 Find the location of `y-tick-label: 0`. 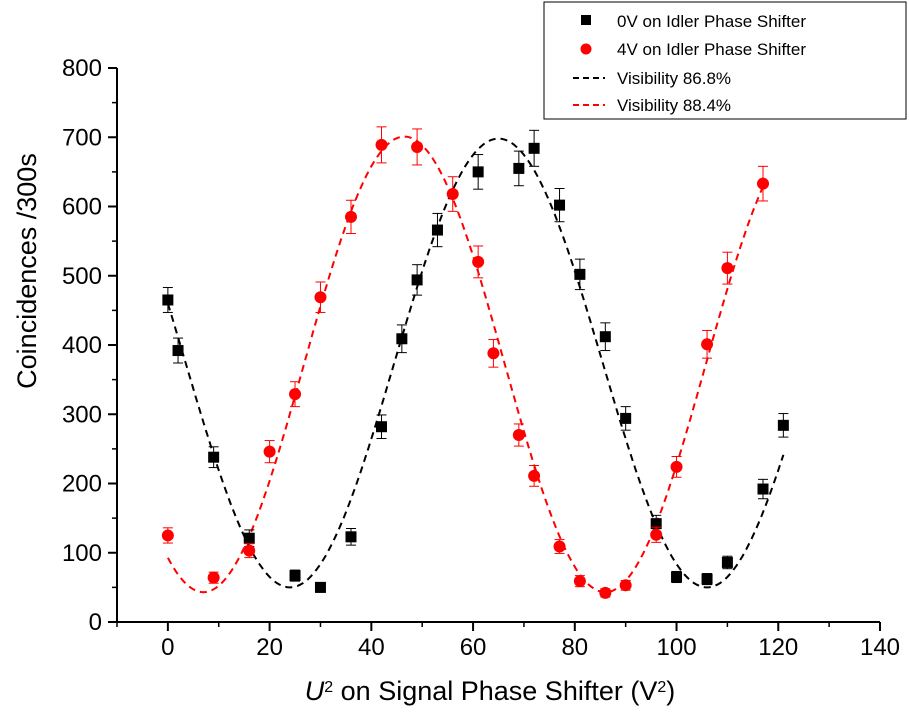

y-tick-label: 0 is located at coordinates (95, 622).